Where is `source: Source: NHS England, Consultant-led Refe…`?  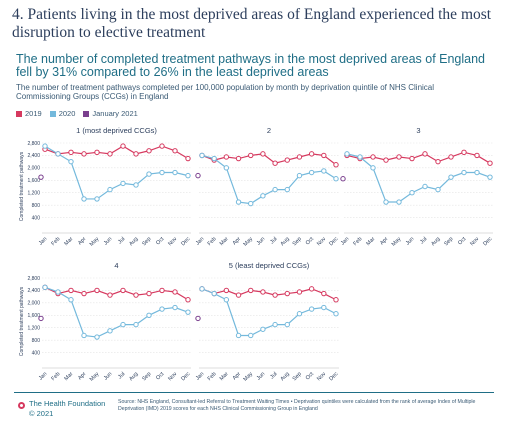
source: Source: NHS England, Consultant-led Refe… is located at coordinates (297, 405).